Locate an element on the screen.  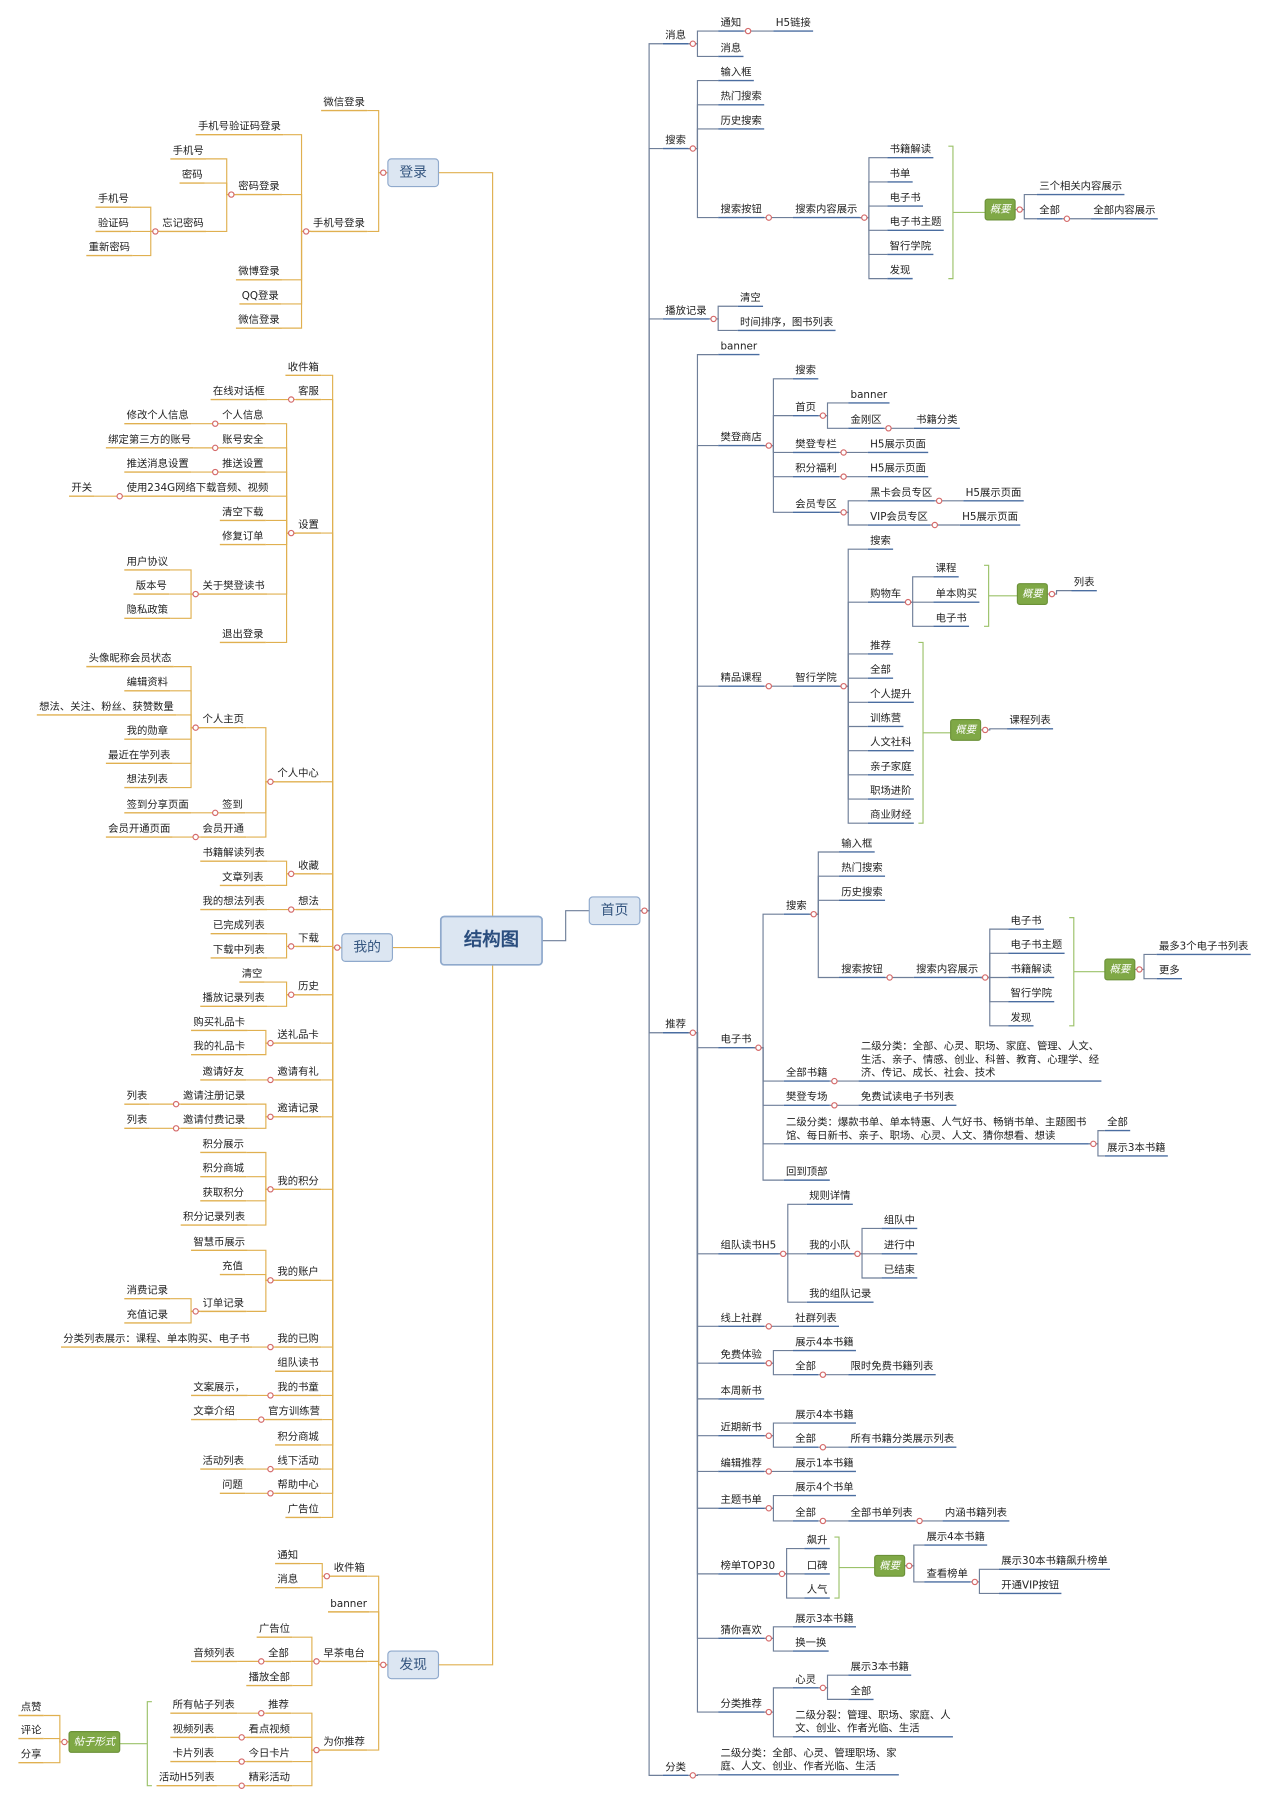
node-label: 下载中列表 is located at coordinates (239, 949).